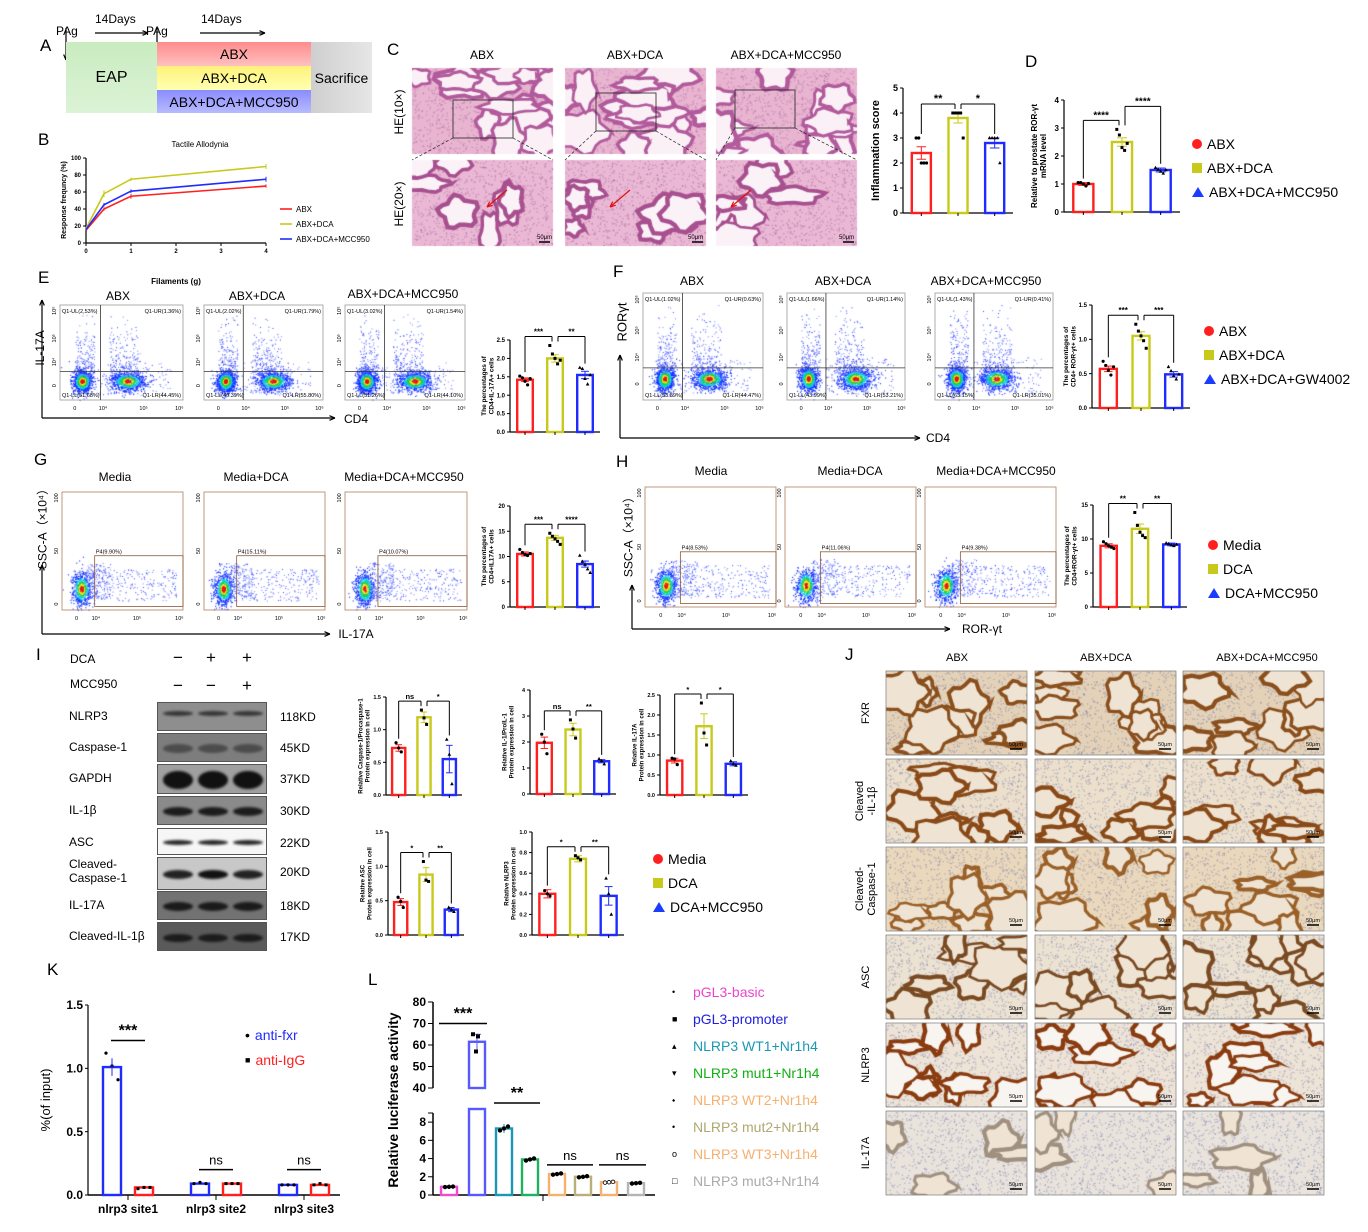 The image size is (1368, 1232). Describe the element at coordinates (730, 761) in the screenshot. I see `i_il17-data-point` at that location.